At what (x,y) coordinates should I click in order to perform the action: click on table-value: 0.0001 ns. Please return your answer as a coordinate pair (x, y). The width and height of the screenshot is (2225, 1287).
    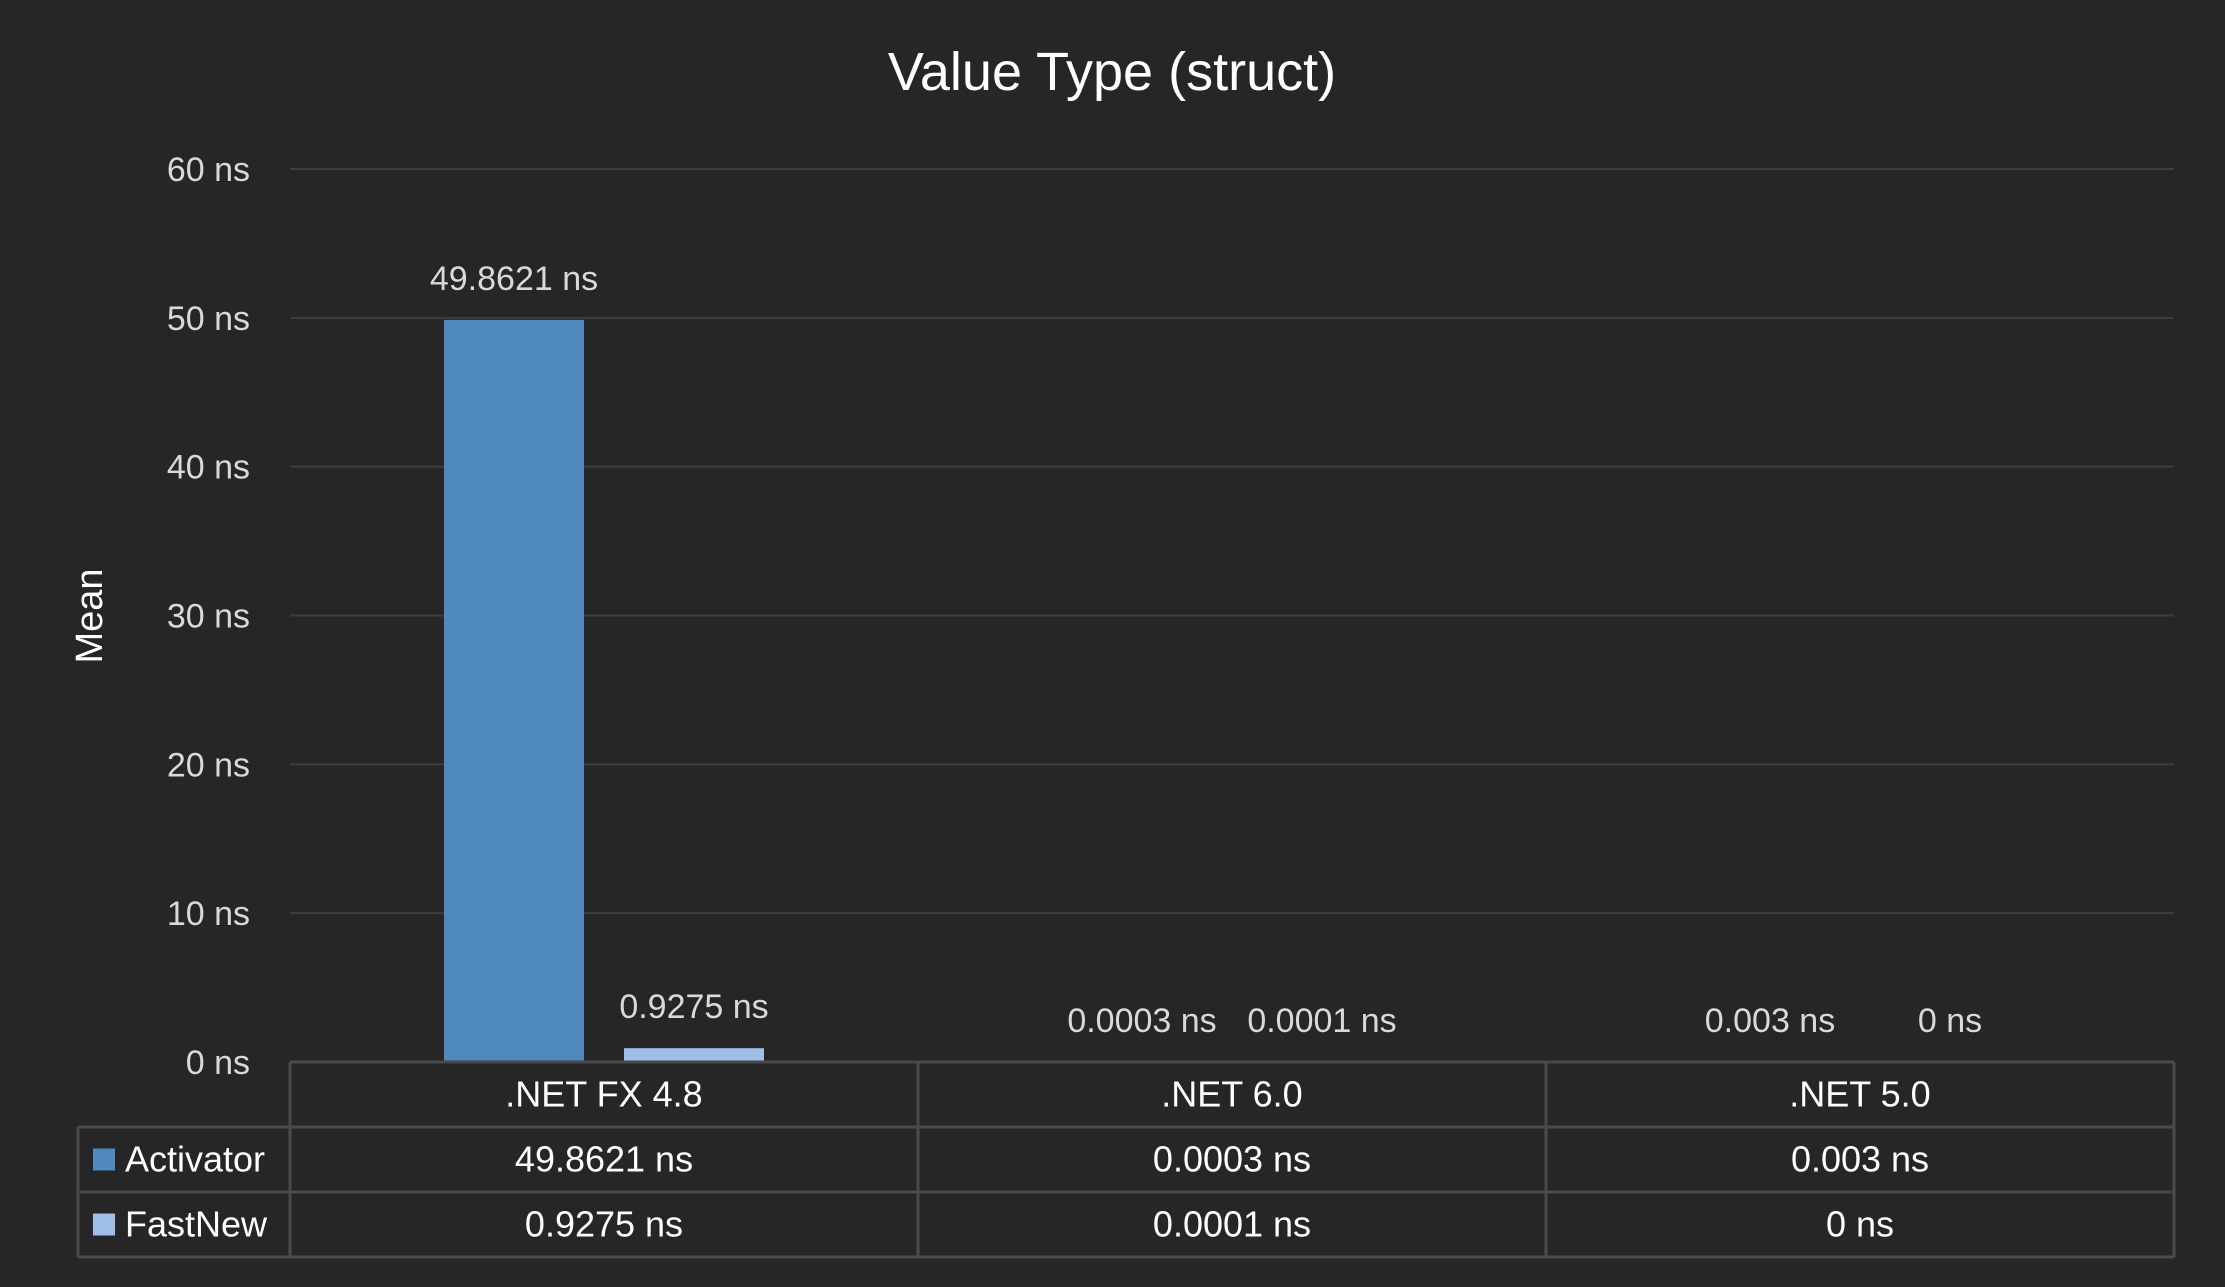
    Looking at the image, I should click on (1232, 1224).